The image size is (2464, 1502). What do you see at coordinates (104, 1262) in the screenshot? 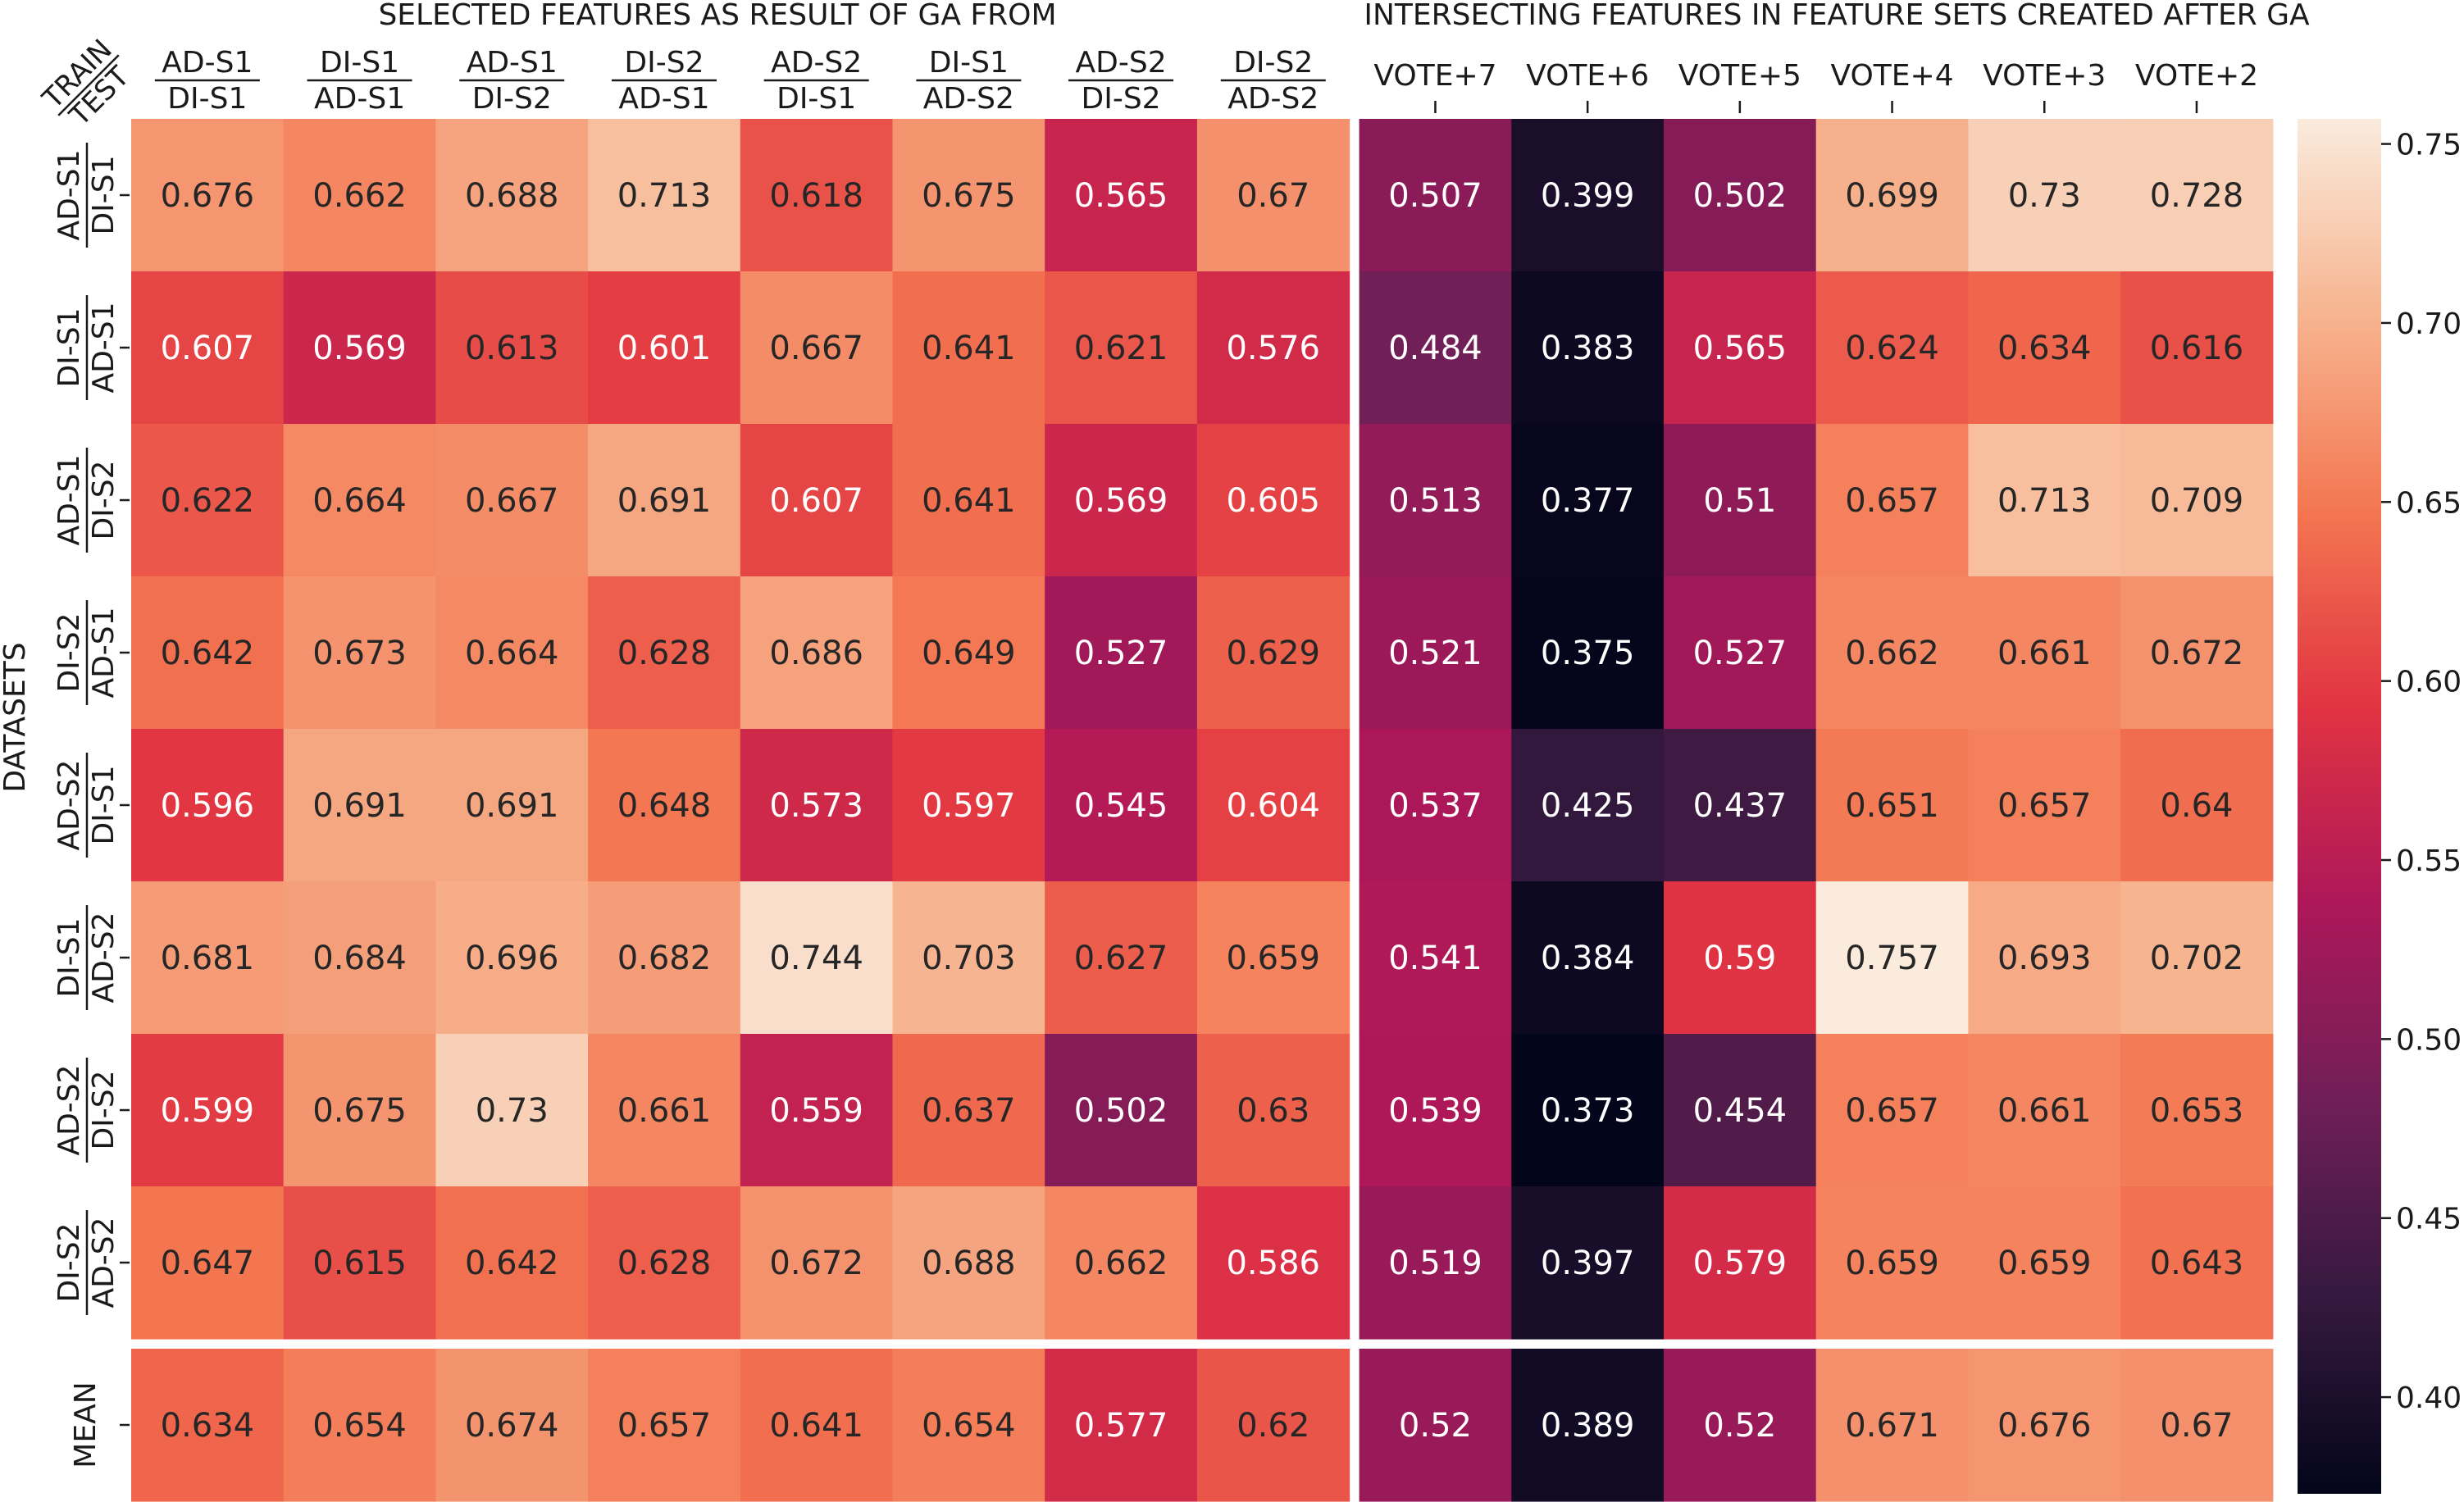
I see `row-label-test: AD-S2` at bounding box center [104, 1262].